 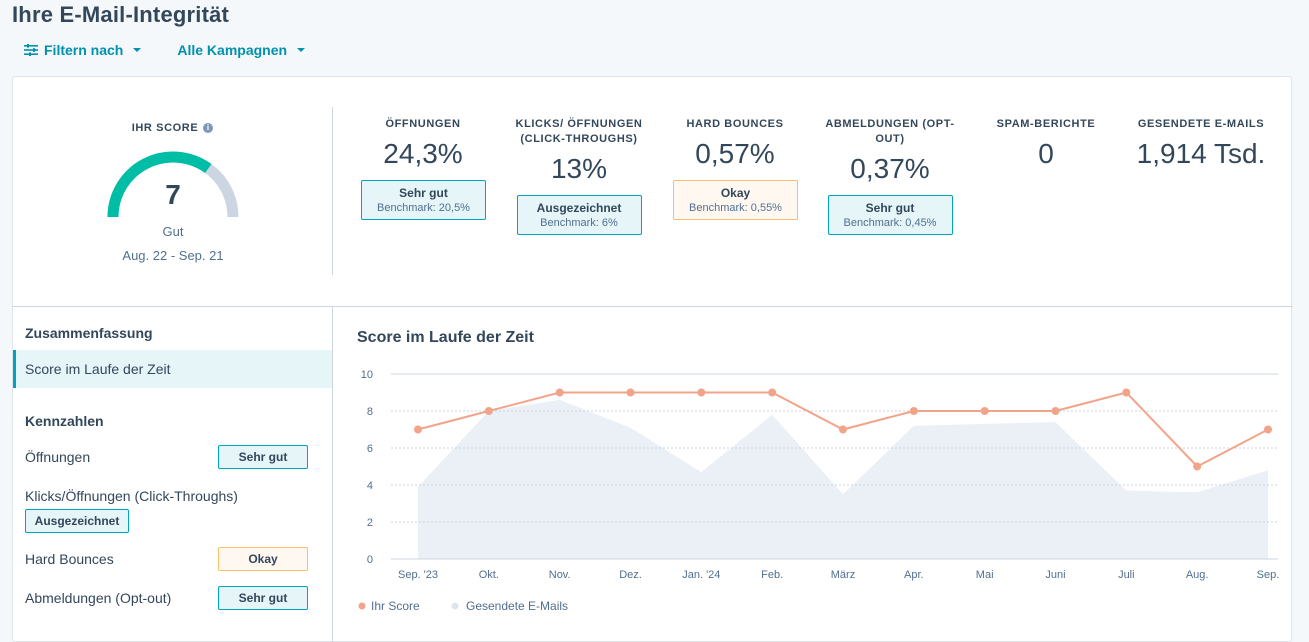 What do you see at coordinates (362, 606) in the screenshot?
I see `legend-marker-score` at bounding box center [362, 606].